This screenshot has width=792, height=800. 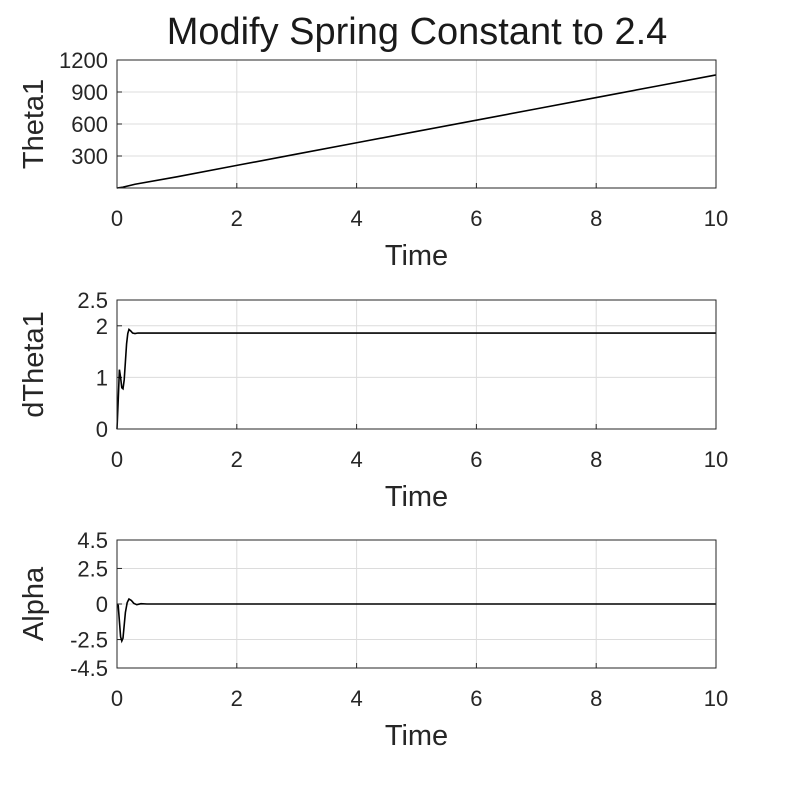 I want to click on y-tick-label: 300, so click(x=89, y=156).